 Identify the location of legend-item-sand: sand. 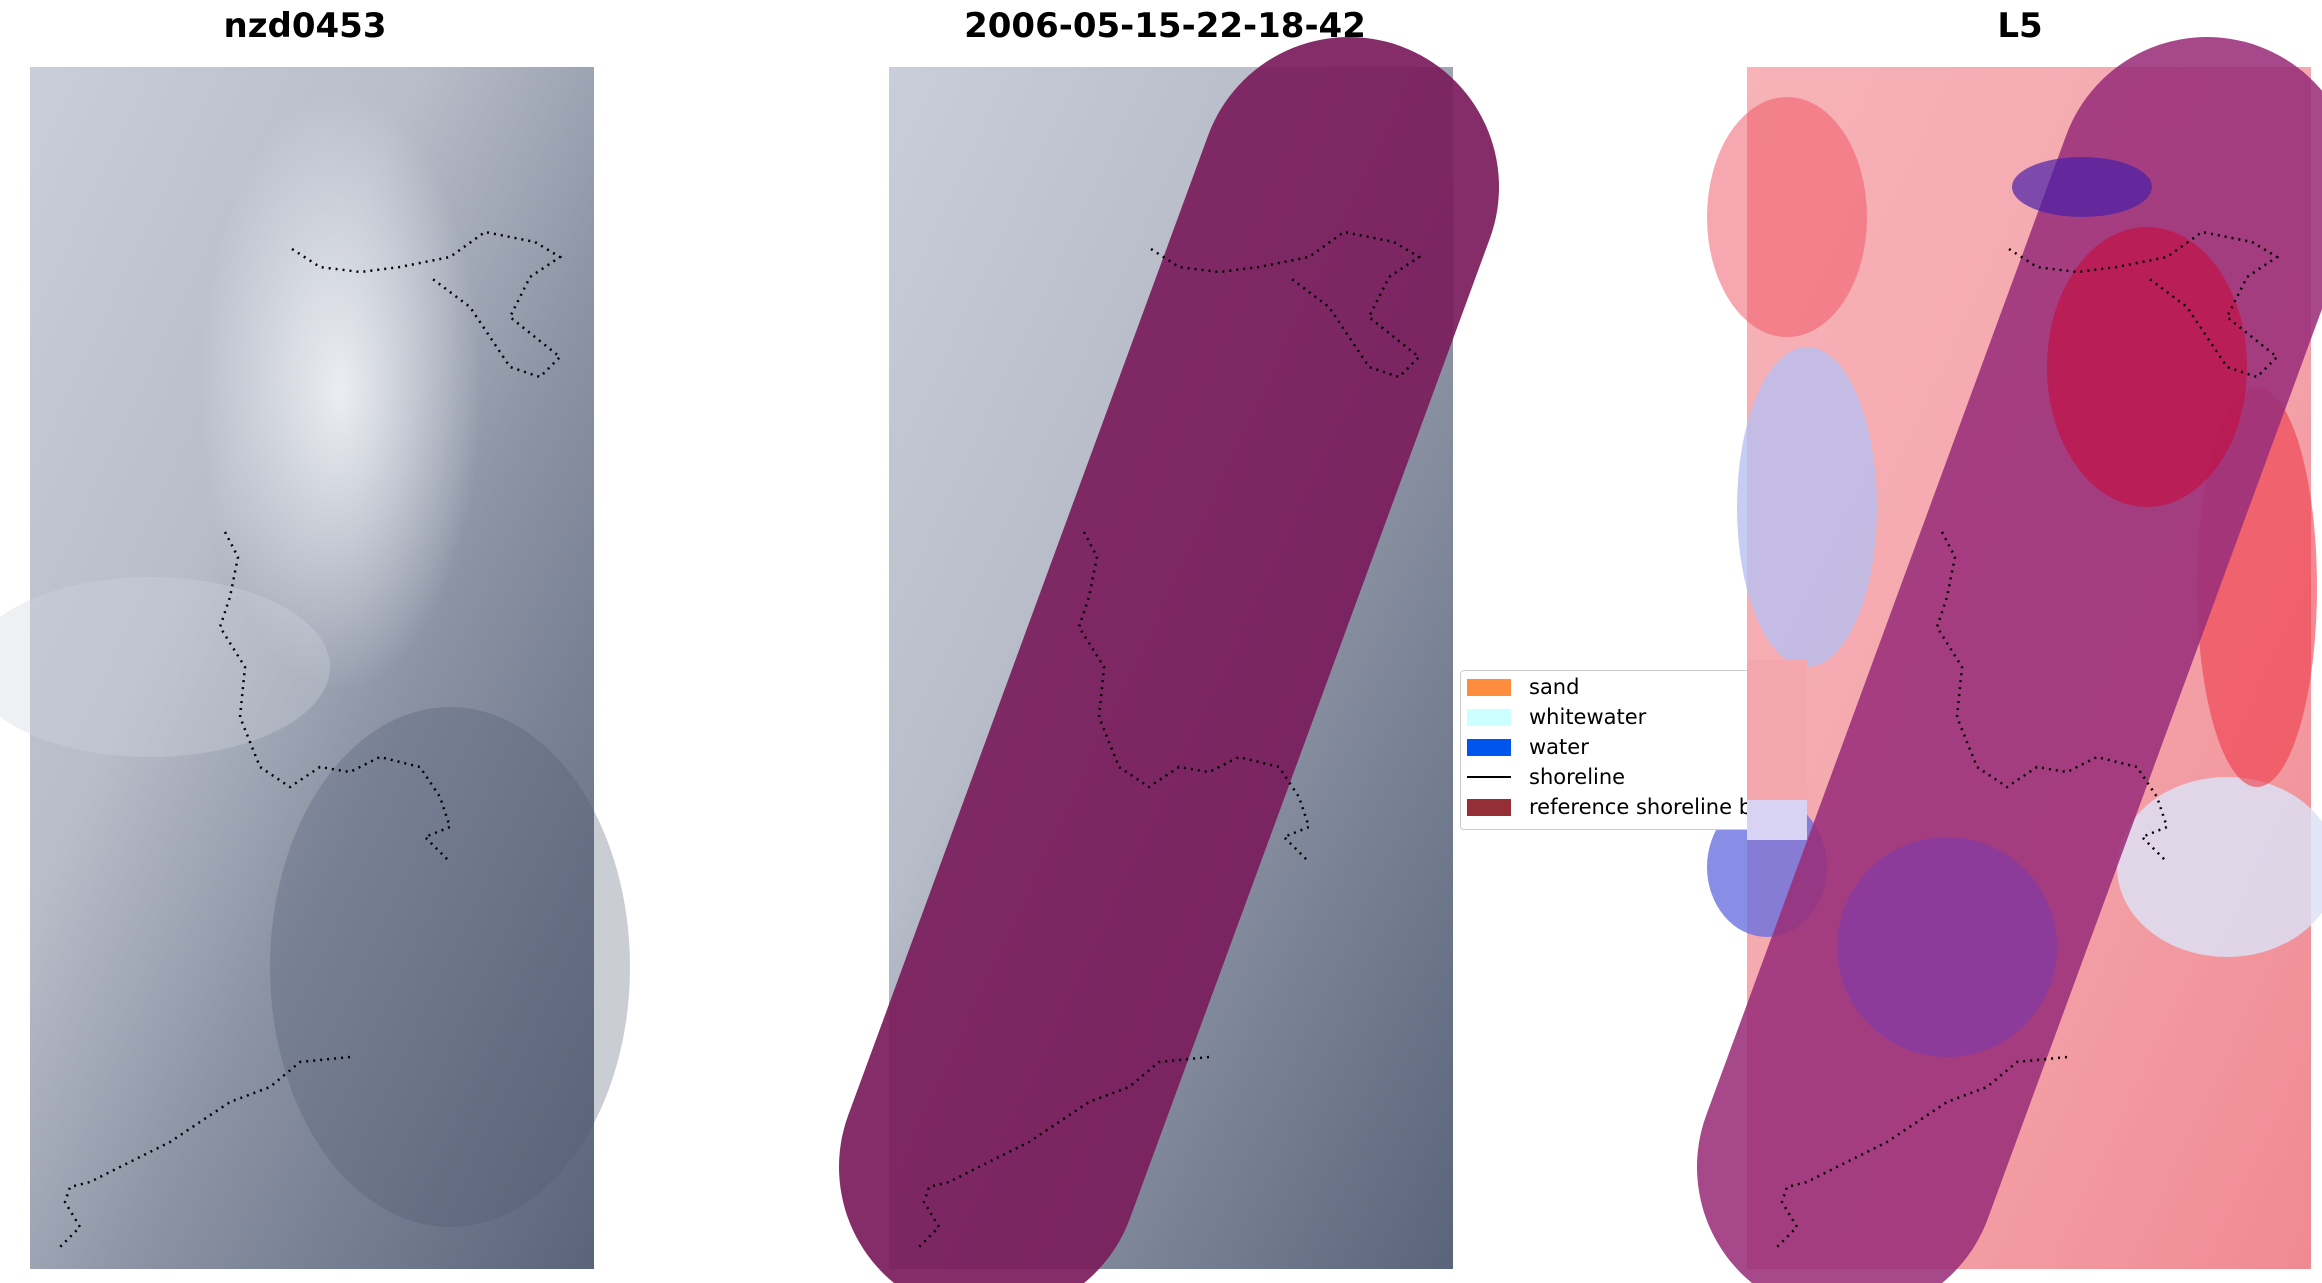
(1523, 687).